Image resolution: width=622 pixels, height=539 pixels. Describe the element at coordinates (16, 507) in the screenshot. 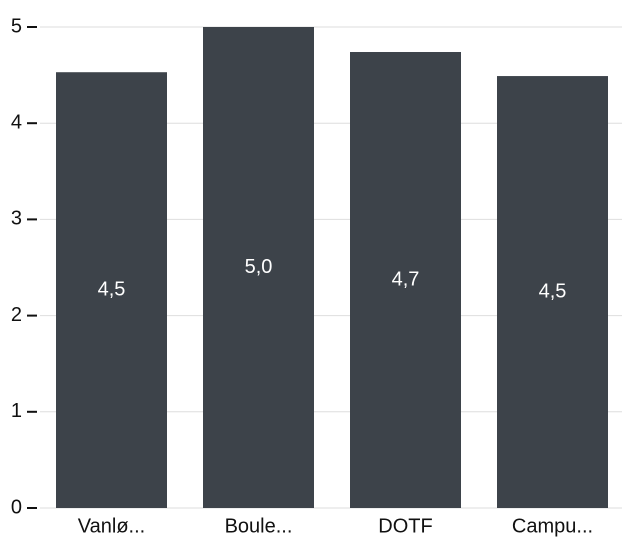

I see `y-tick-label: 0` at that location.